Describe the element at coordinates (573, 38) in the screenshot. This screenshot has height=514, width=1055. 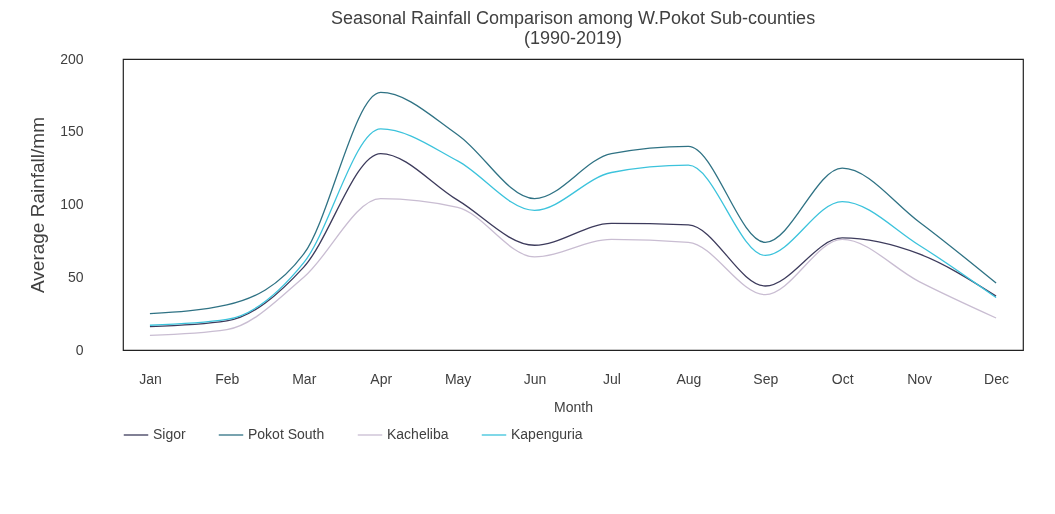
I see `text: (1990-2019)` at that location.